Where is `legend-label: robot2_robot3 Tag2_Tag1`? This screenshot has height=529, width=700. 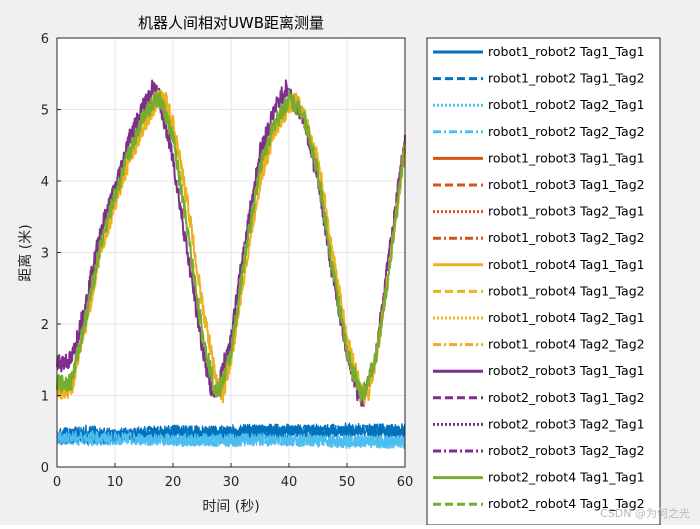
legend-label: robot2_robot3 Tag2_Tag1 is located at coordinates (566, 423).